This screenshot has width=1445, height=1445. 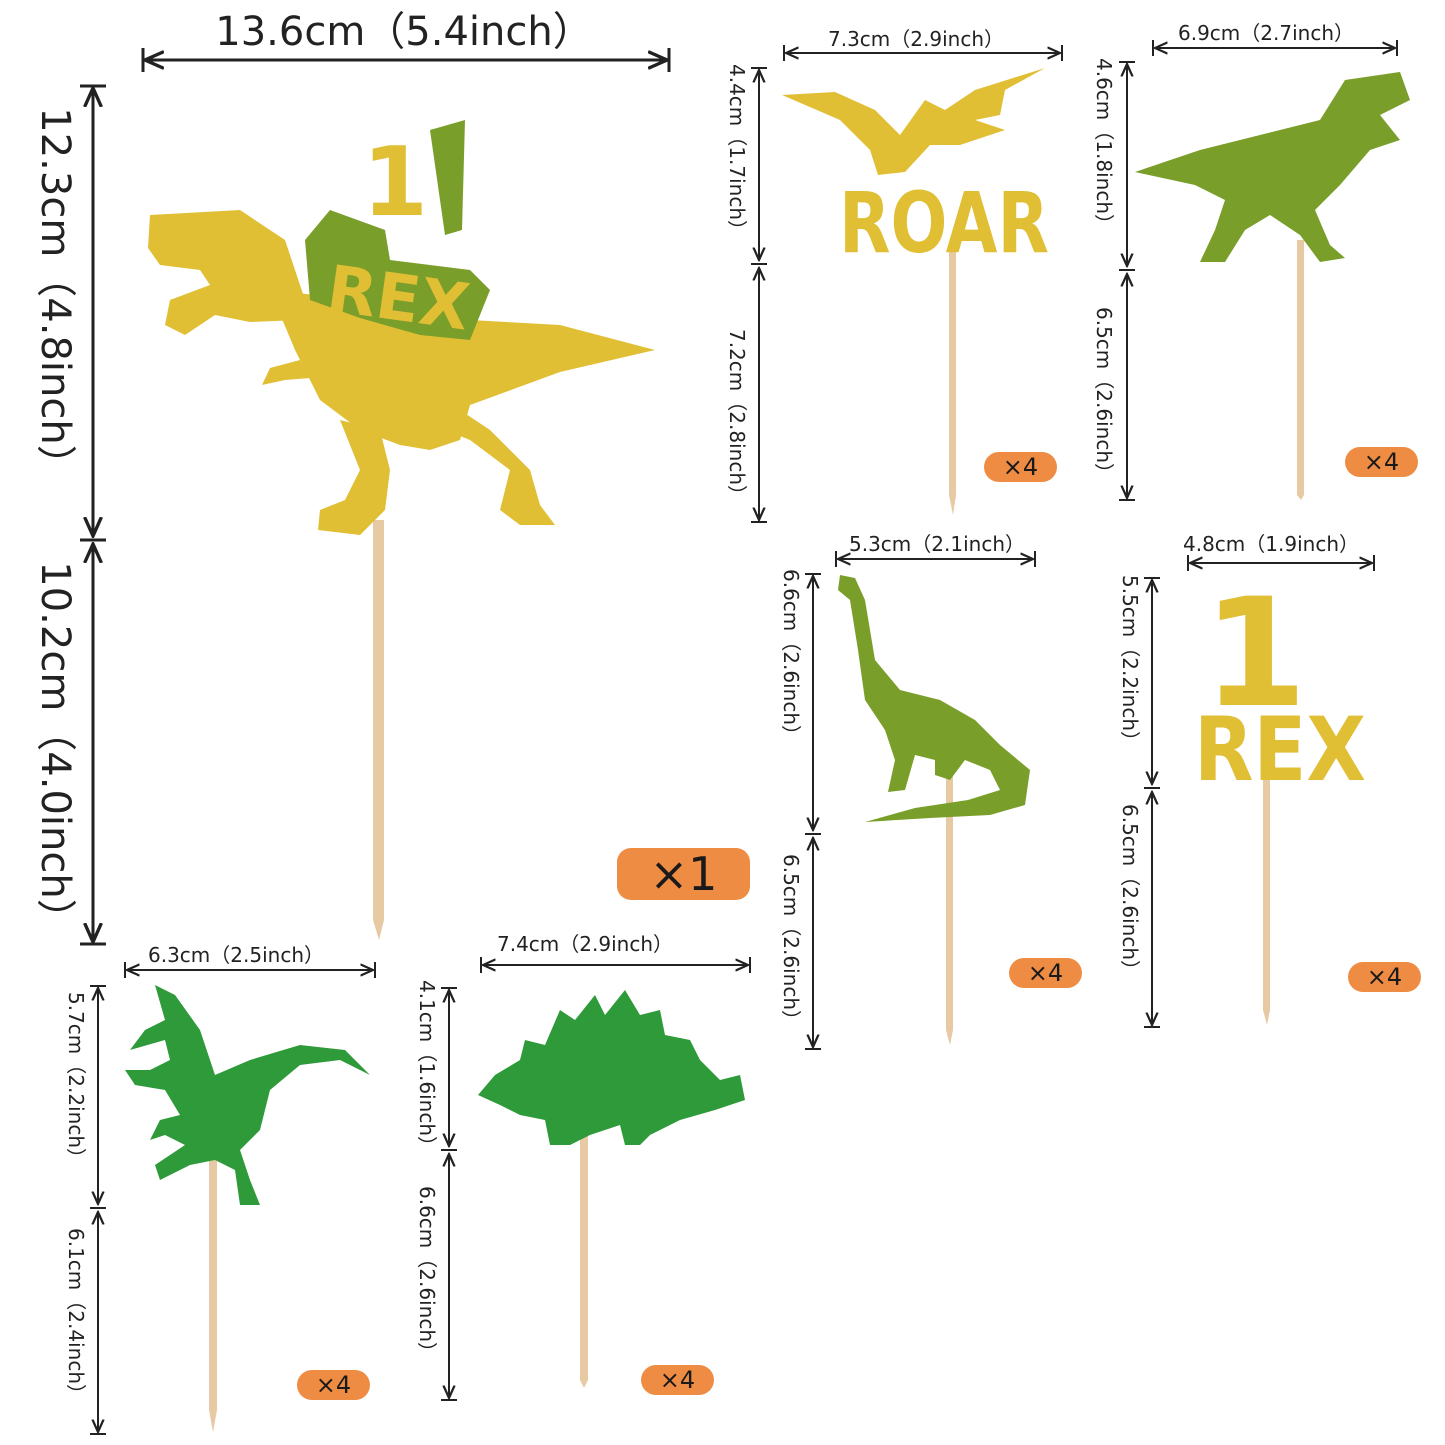 What do you see at coordinates (333, 1385) in the screenshot?
I see `raptor-quantity-badge: ×4` at bounding box center [333, 1385].